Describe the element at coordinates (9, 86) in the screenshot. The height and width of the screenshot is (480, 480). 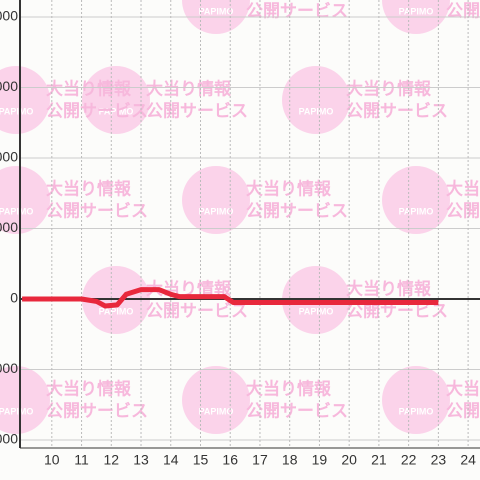
I see `y-tick-label: 9,000` at that location.